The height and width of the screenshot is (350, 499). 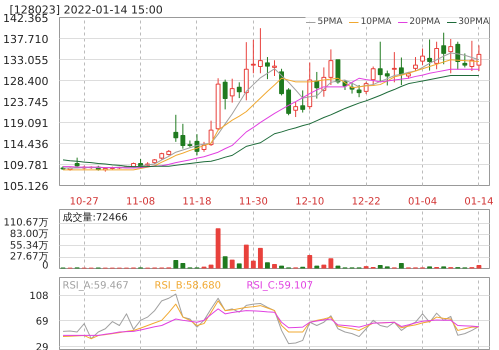 I want to click on x-tick-label: 12-10, so click(x=309, y=202).